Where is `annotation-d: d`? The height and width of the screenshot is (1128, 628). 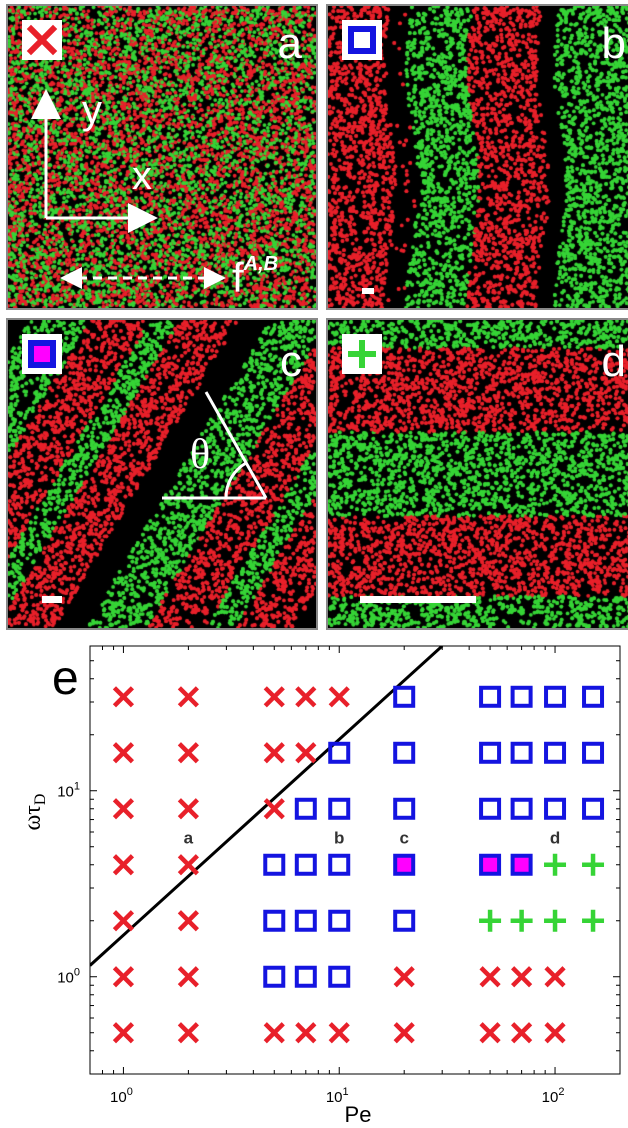 annotation-d: d is located at coordinates (555, 838).